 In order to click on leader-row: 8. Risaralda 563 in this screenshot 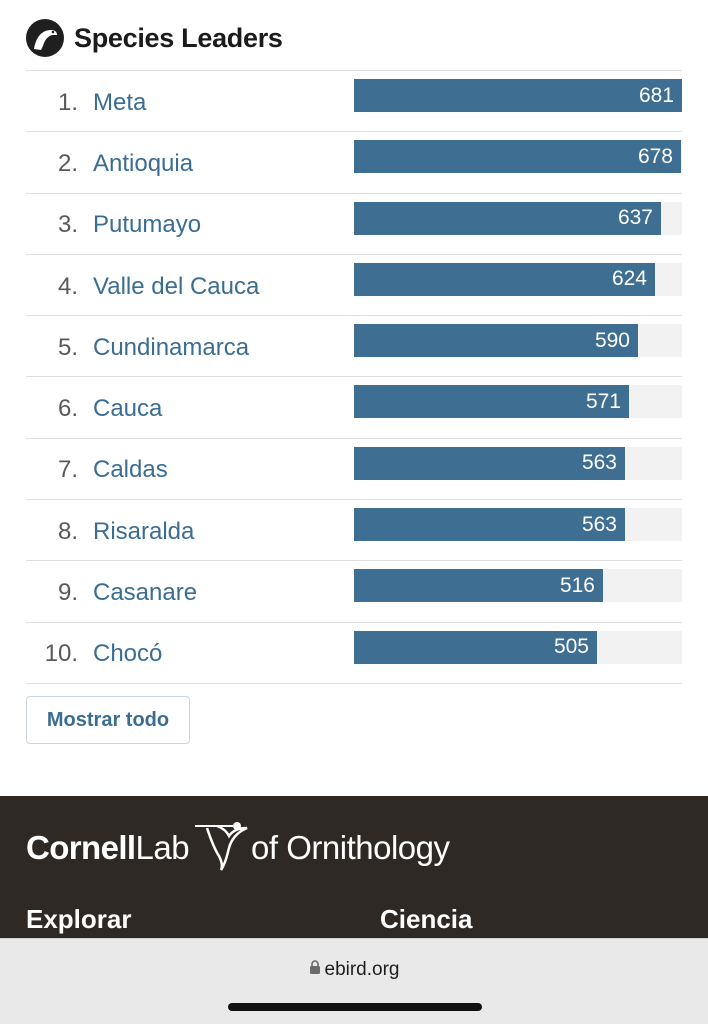, I will do `click(354, 531)`.